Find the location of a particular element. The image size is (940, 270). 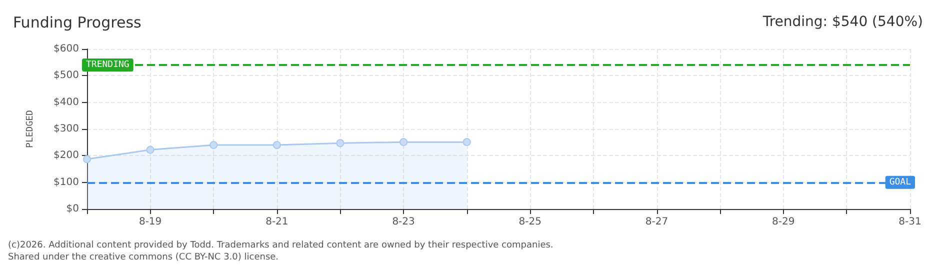

y-tick-label: $500 is located at coordinates (66, 76).